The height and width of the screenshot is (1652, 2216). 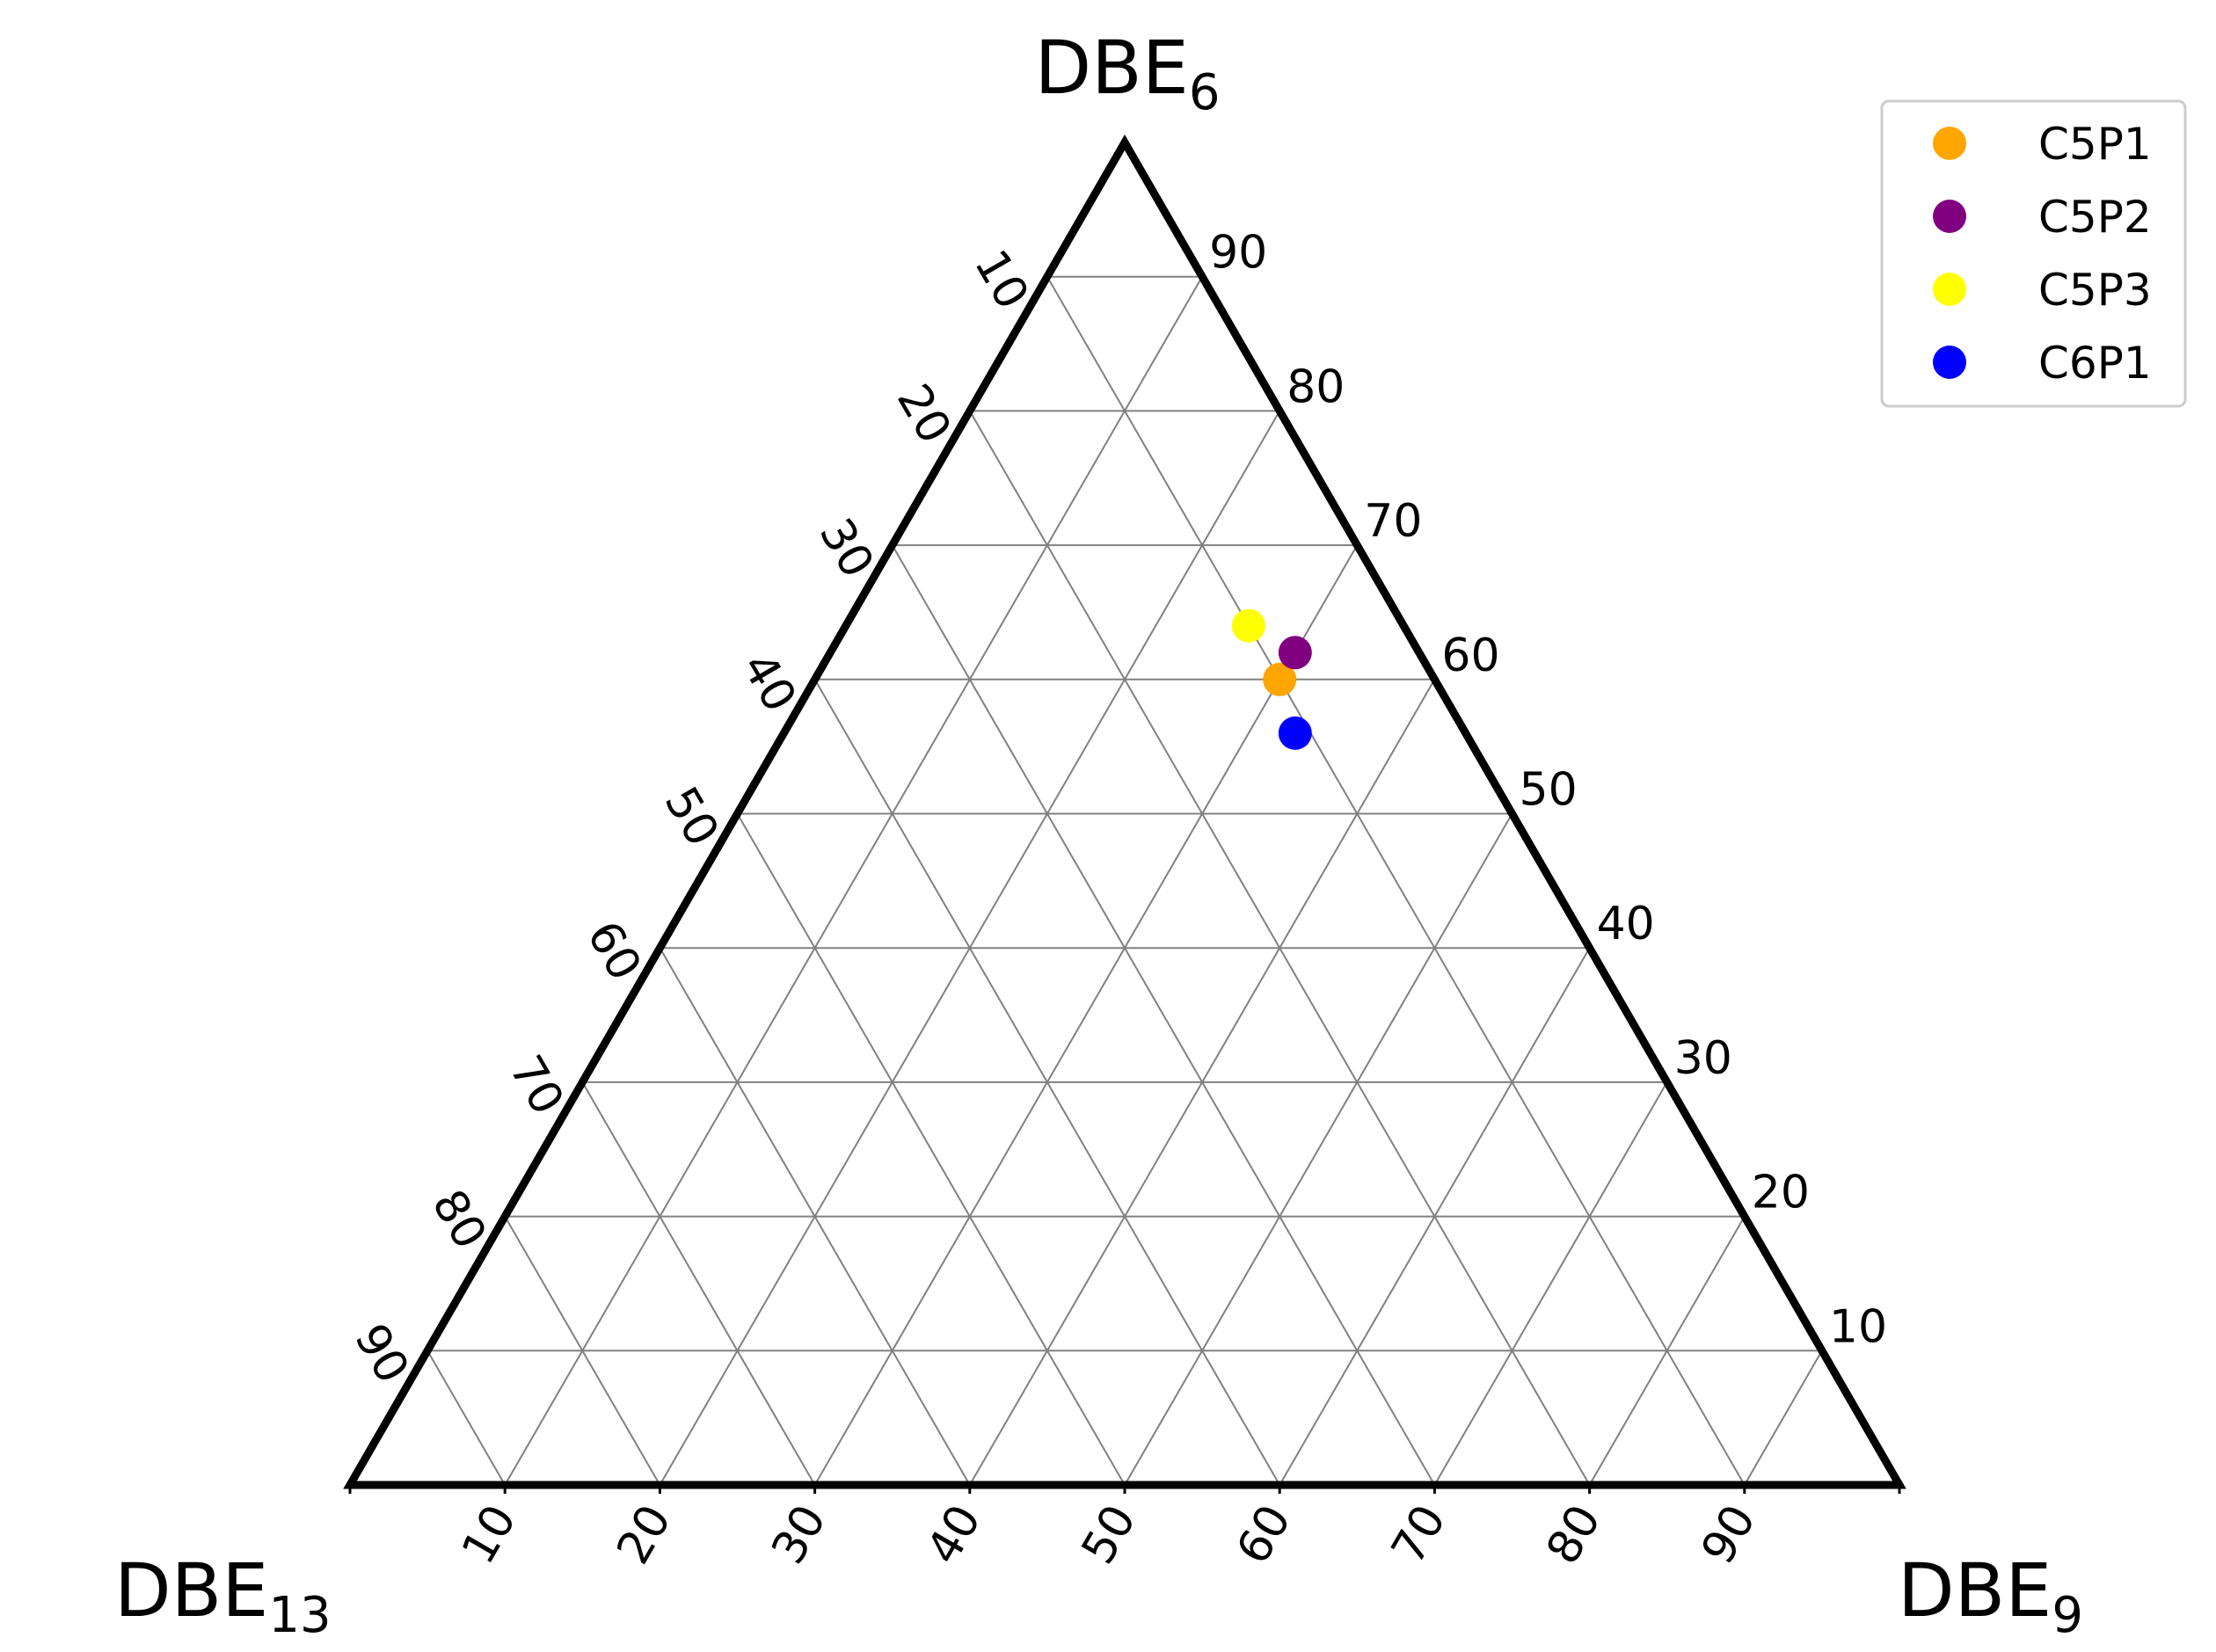 I want to click on tick-label-right: 40, so click(x=1626, y=924).